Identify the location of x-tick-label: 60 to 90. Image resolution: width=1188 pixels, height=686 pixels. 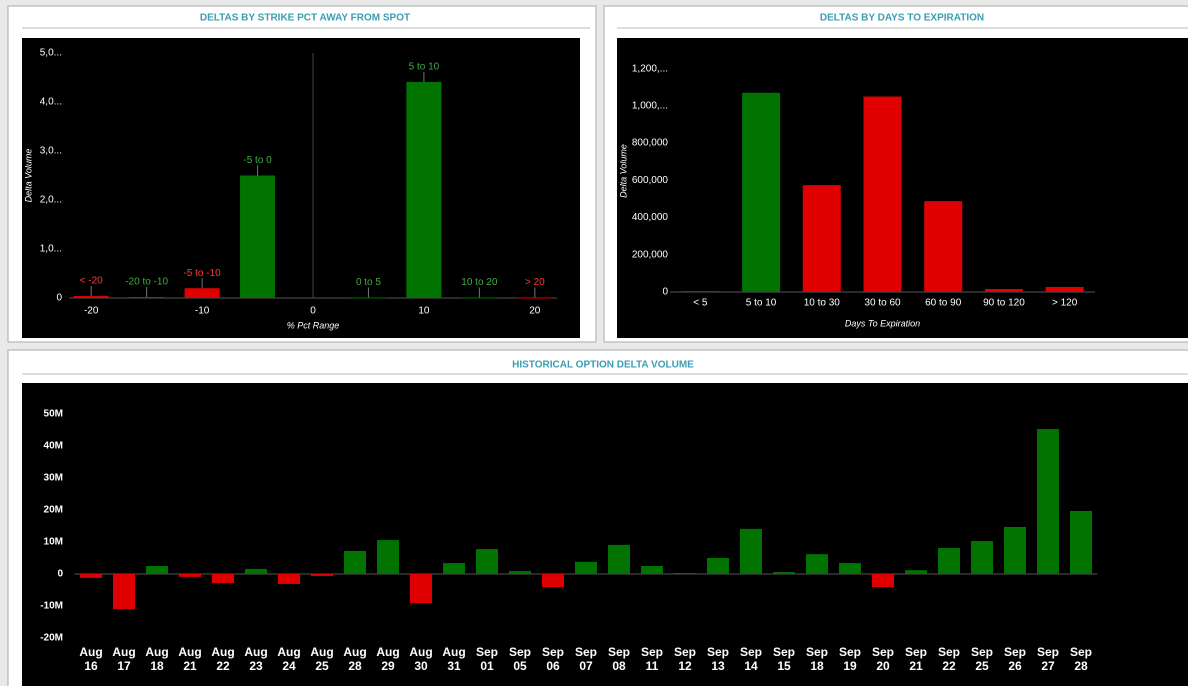
(943, 303).